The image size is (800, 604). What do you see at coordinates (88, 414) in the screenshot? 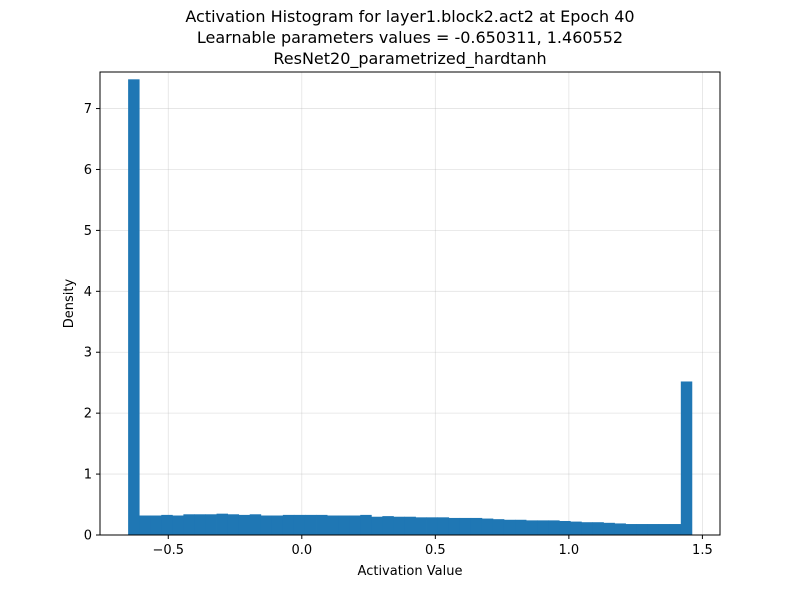
I see `y-tick-label: 2` at bounding box center [88, 414].